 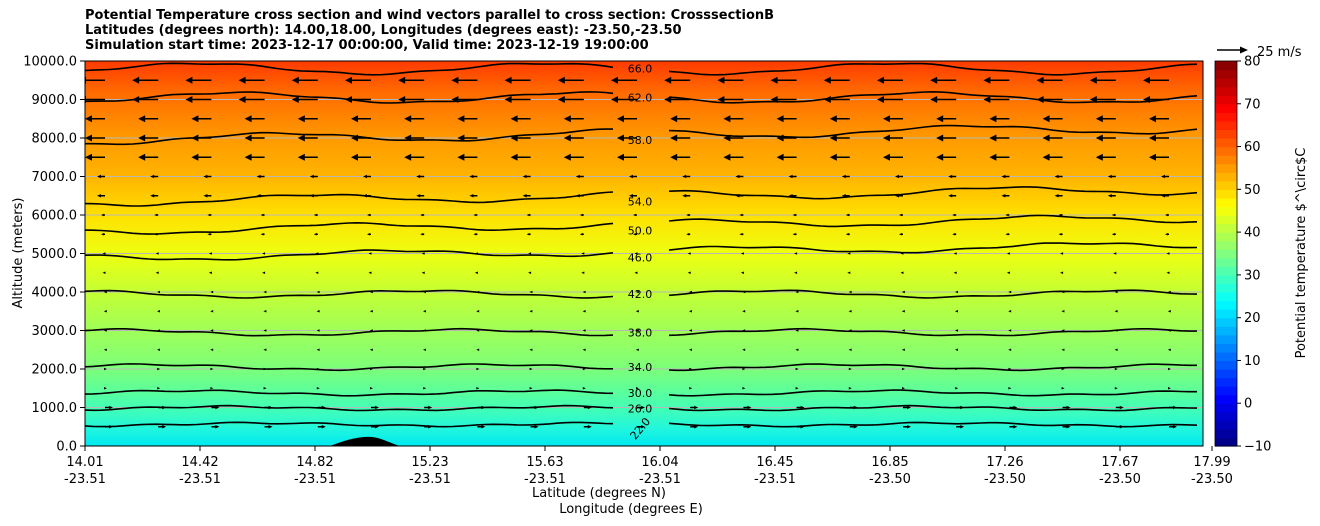 What do you see at coordinates (659, 462) in the screenshot?
I see `x-tick-label-lat: 16.04` at bounding box center [659, 462].